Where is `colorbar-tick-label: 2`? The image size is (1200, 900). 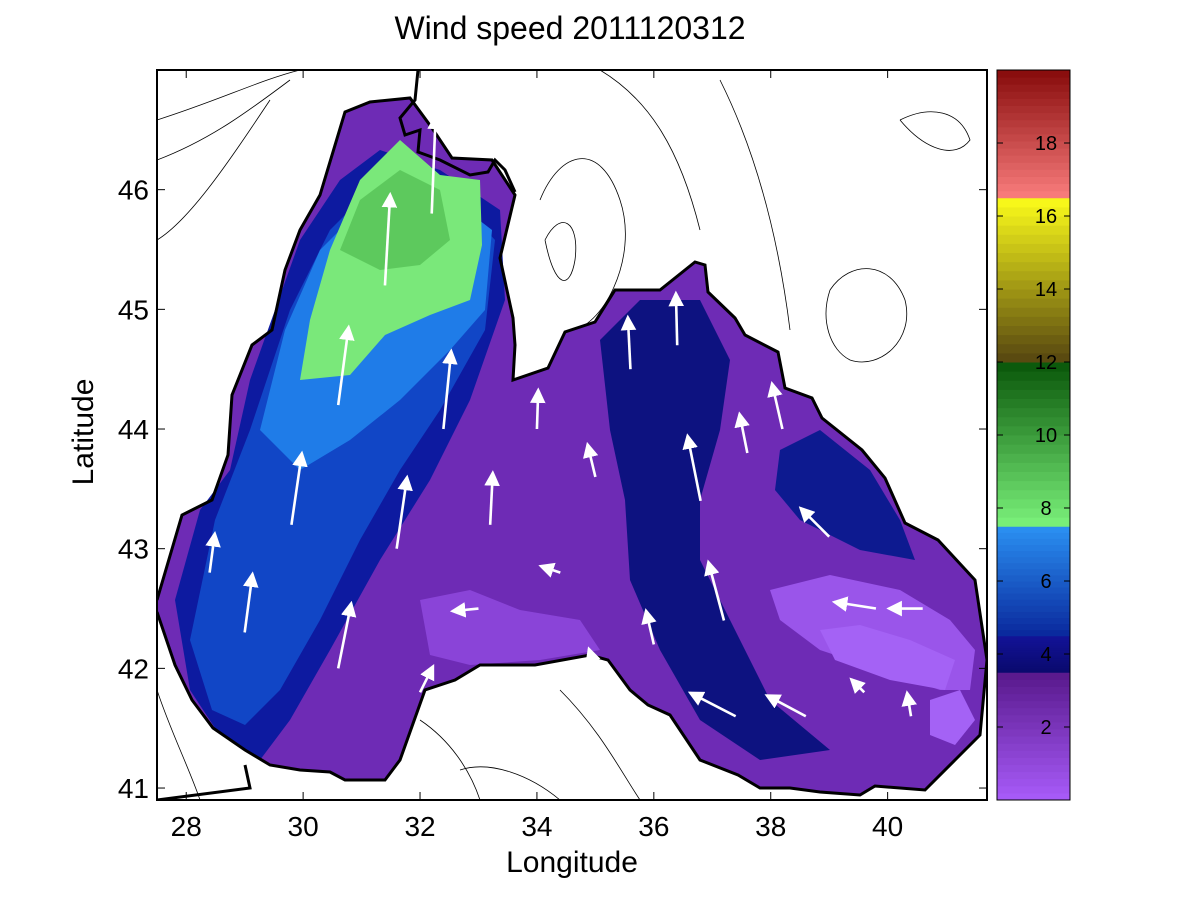 colorbar-tick-label: 2 is located at coordinates (1045, 728).